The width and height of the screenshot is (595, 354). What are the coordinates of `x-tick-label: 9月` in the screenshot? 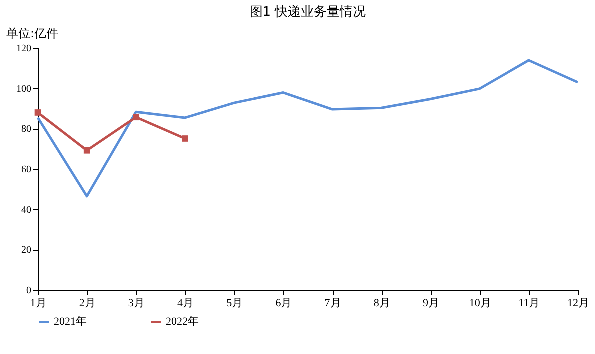 It's located at (431, 304).